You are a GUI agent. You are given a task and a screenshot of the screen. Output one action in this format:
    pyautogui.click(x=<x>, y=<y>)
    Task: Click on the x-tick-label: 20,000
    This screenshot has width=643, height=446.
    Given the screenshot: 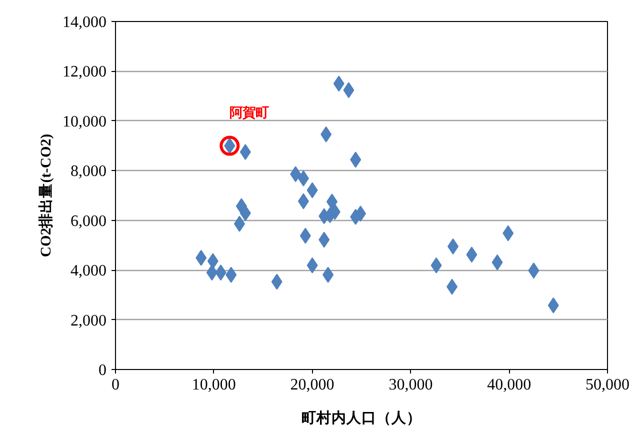 What is the action you would take?
    pyautogui.click(x=312, y=385)
    